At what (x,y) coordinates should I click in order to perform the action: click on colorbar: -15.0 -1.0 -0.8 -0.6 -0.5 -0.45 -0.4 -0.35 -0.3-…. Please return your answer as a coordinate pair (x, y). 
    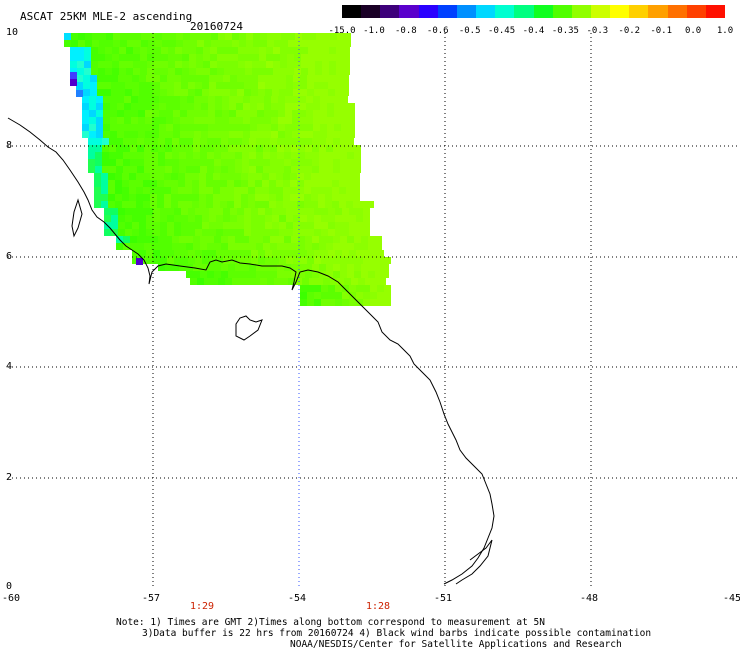
    Looking at the image, I should click on (530, 20).